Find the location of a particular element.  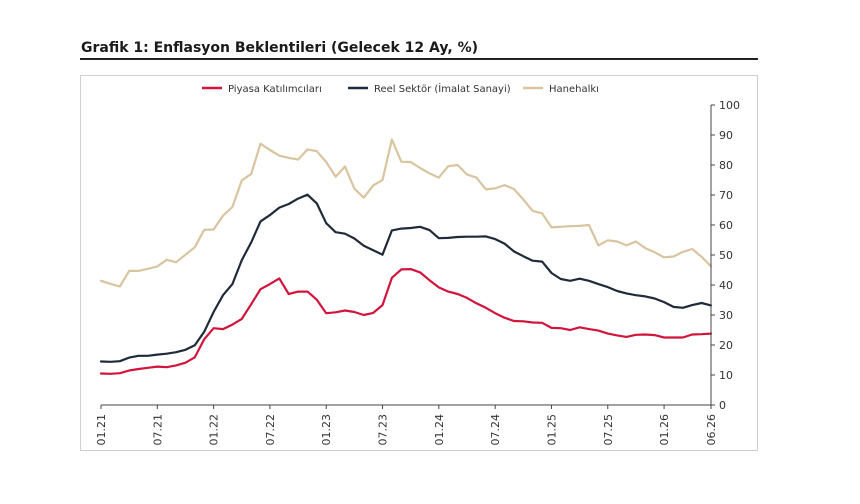

x-tick-label: 07.24 is located at coordinates (495, 430).